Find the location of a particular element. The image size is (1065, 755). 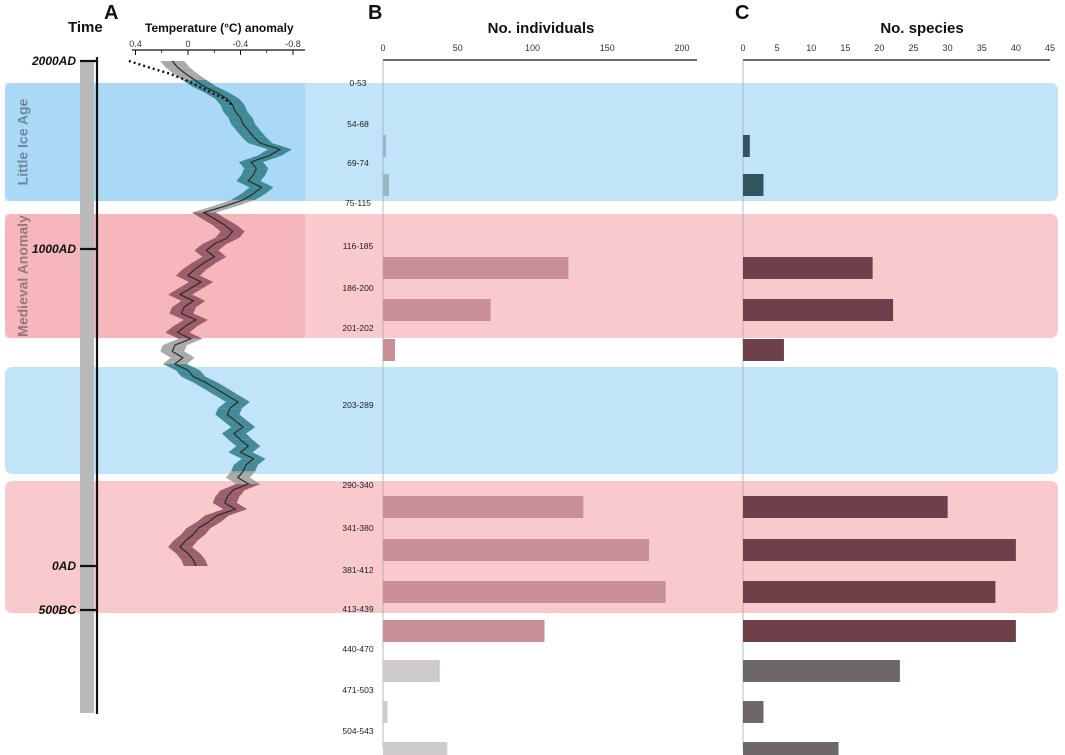

bin-label: 201-202 is located at coordinates (357, 328).